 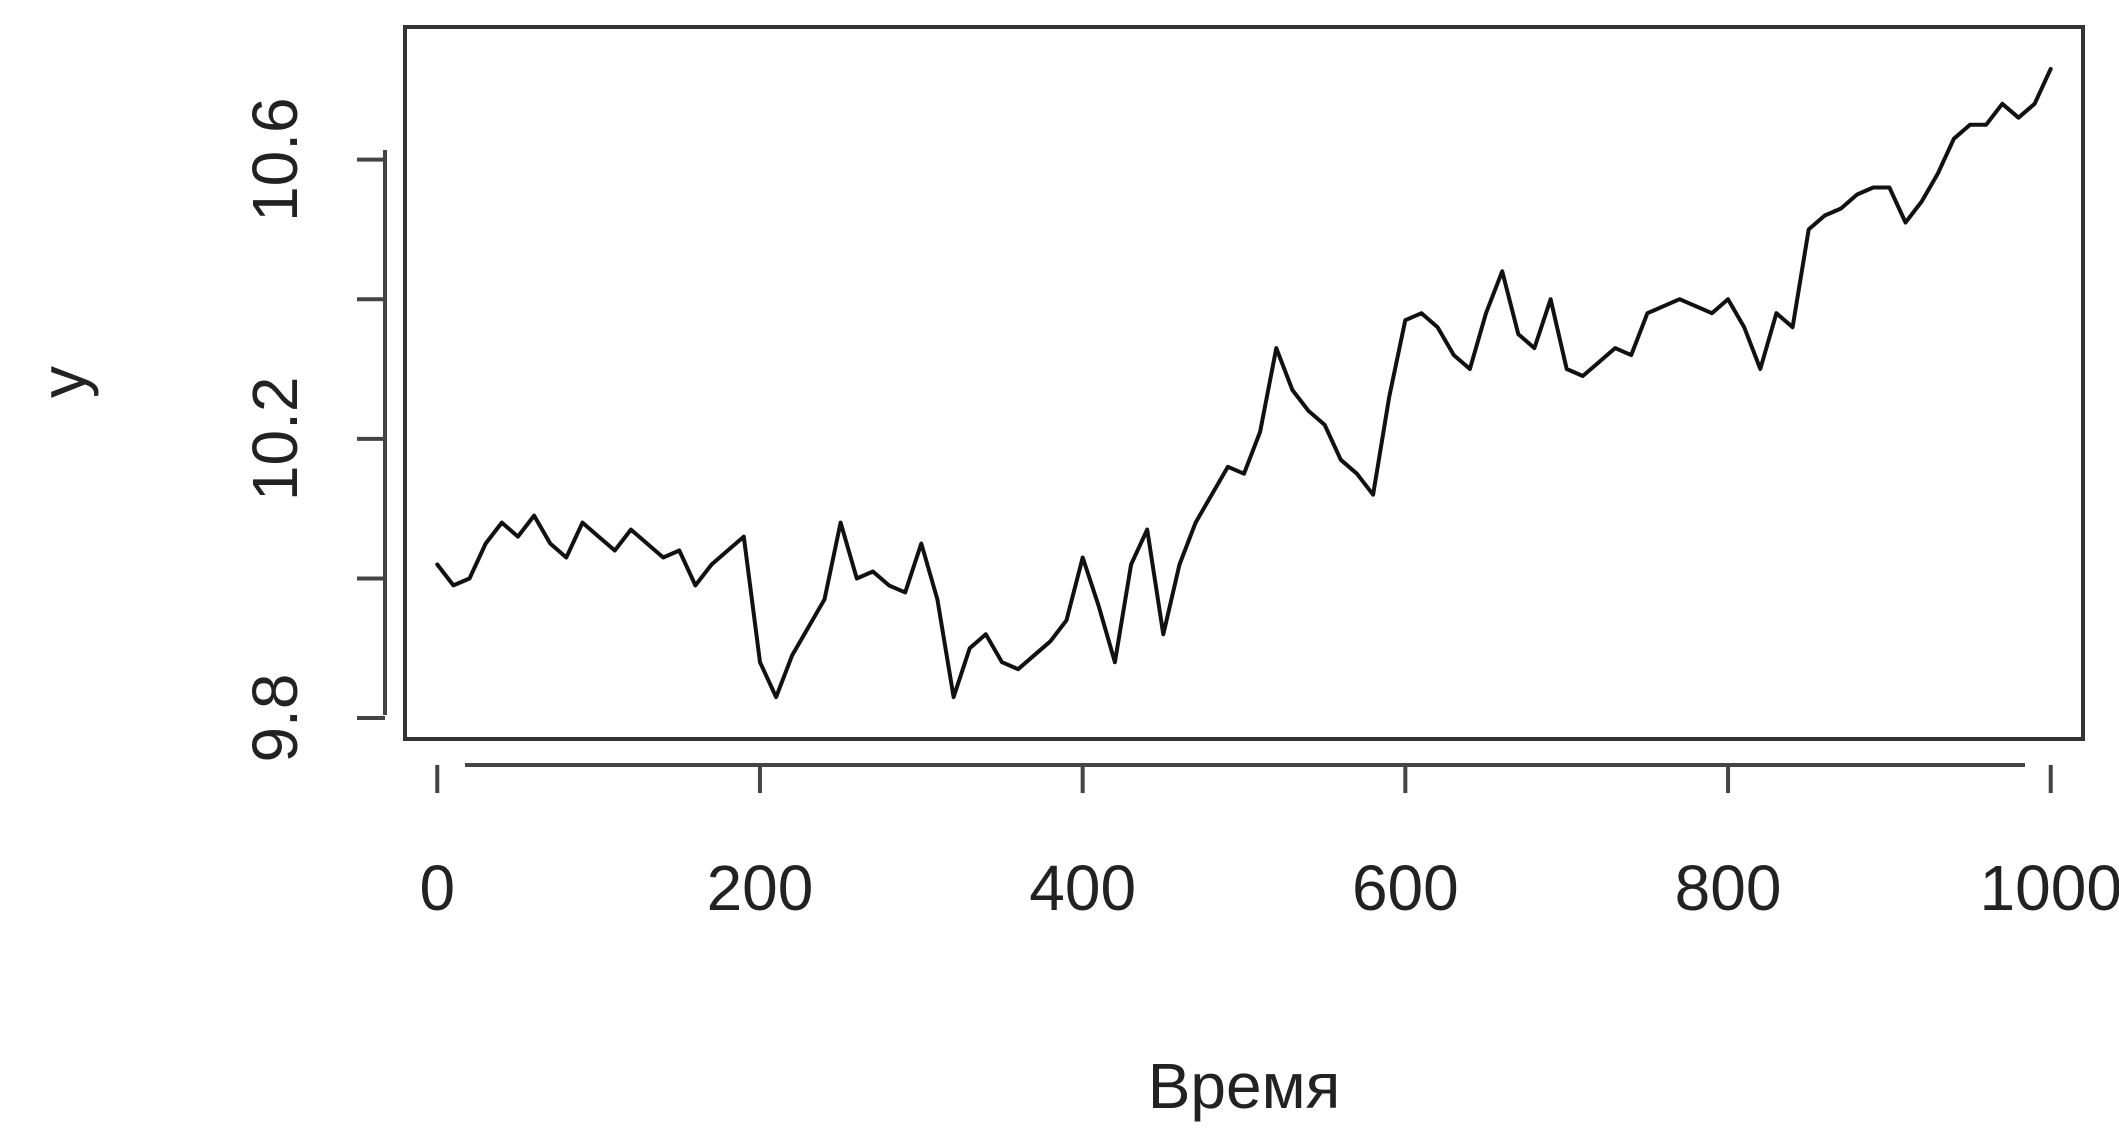 I want to click on x-tick-label: 400, so click(x=1082, y=888).